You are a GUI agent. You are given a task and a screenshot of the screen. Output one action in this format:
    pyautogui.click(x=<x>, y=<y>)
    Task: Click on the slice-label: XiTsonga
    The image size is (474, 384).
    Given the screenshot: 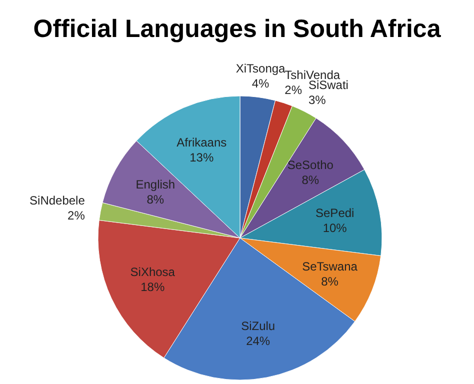 What is the action you would take?
    pyautogui.click(x=261, y=68)
    